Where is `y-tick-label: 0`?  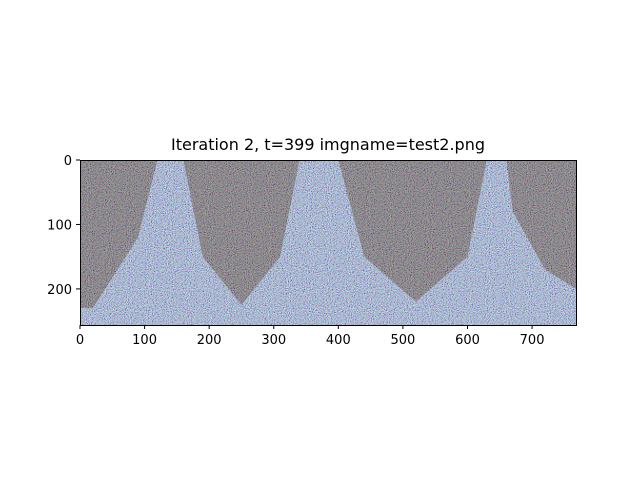
y-tick-label: 0 is located at coordinates (68, 161).